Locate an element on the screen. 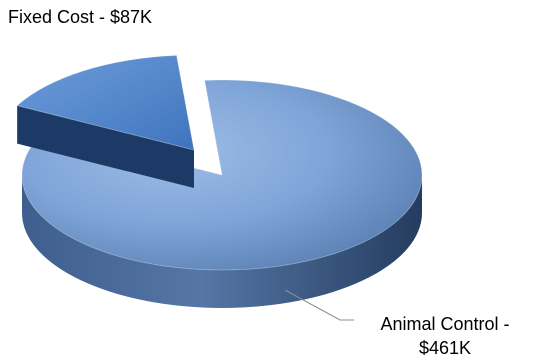  label-animal-control: Animal Control -$461K is located at coordinates (444, 336).